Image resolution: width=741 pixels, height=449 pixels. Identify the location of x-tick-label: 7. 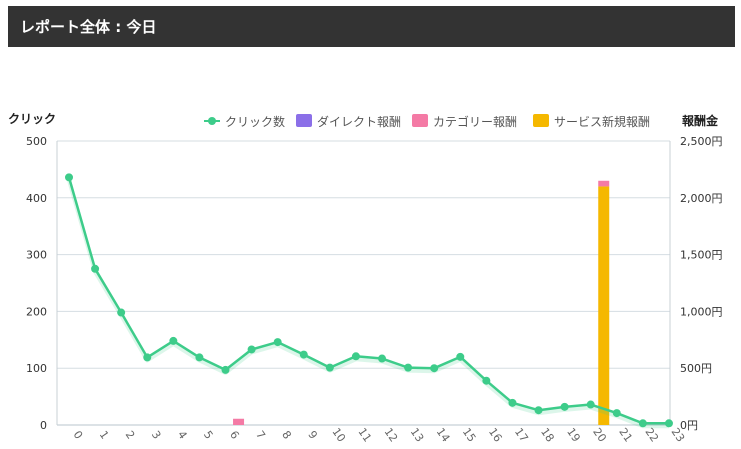
(260, 434).